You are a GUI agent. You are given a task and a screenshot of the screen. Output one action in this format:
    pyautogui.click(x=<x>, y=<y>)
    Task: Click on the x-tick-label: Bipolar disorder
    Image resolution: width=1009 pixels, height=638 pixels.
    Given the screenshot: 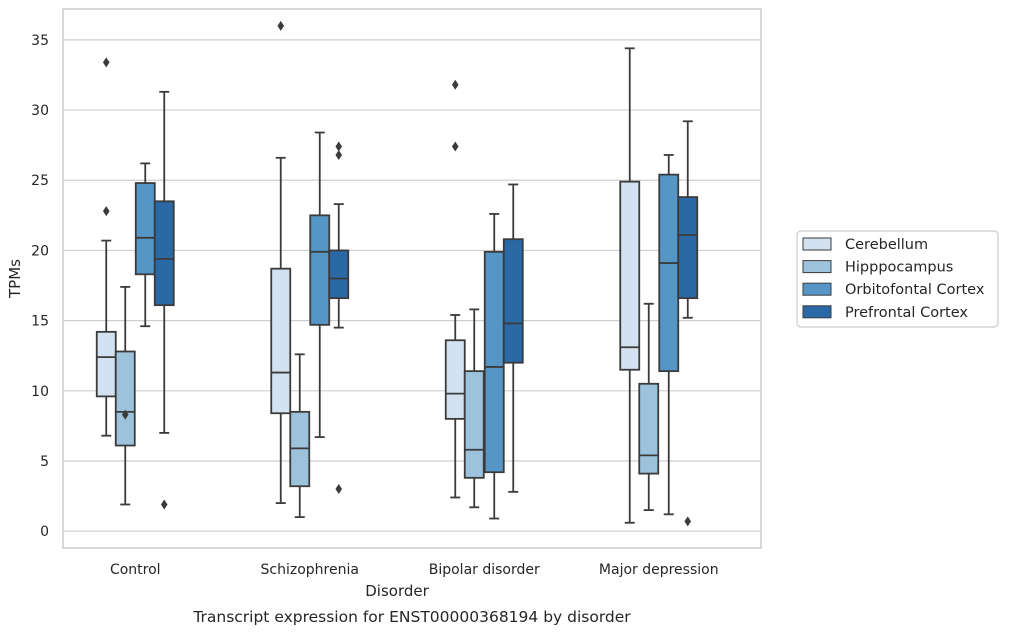 What is the action you would take?
    pyautogui.click(x=484, y=570)
    